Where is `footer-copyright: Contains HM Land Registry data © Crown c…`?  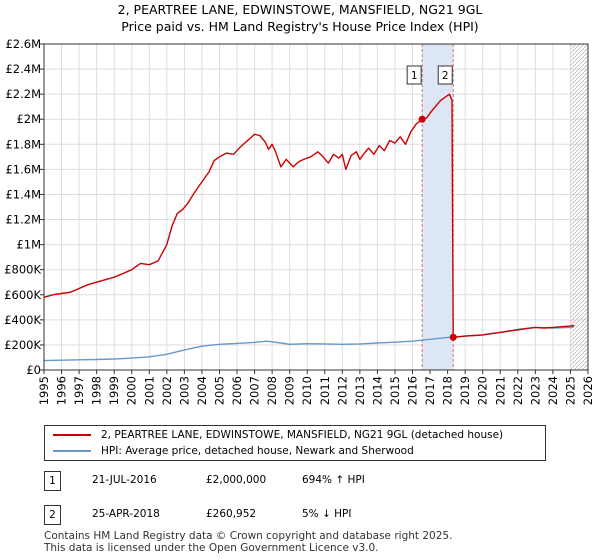
footer-copyright: Contains HM Land Registry data © Crown c… is located at coordinates (248, 536).